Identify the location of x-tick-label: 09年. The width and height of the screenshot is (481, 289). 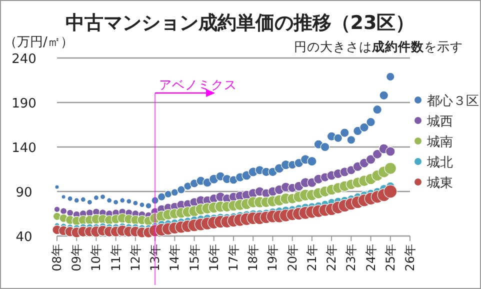
(77, 258).